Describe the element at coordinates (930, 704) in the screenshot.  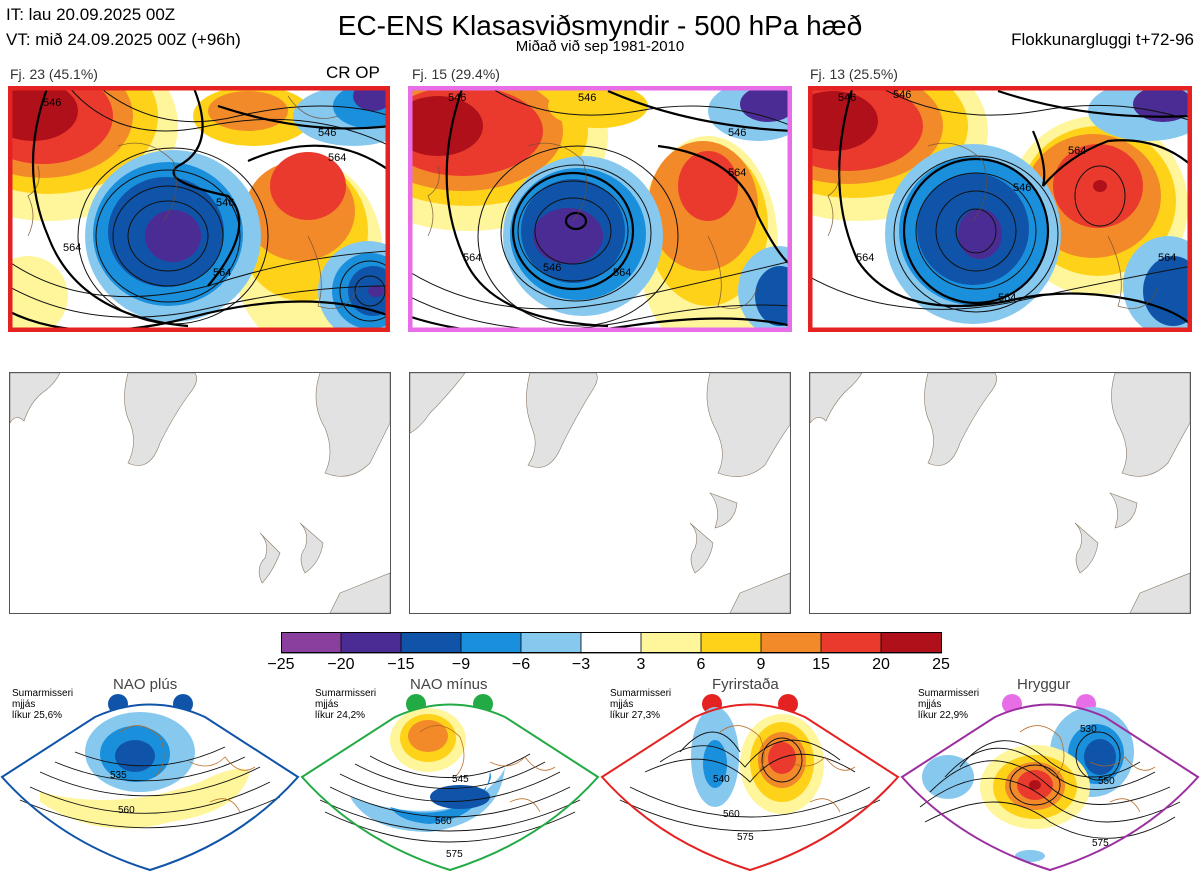
I see `regime-4-word: mjjás` at that location.